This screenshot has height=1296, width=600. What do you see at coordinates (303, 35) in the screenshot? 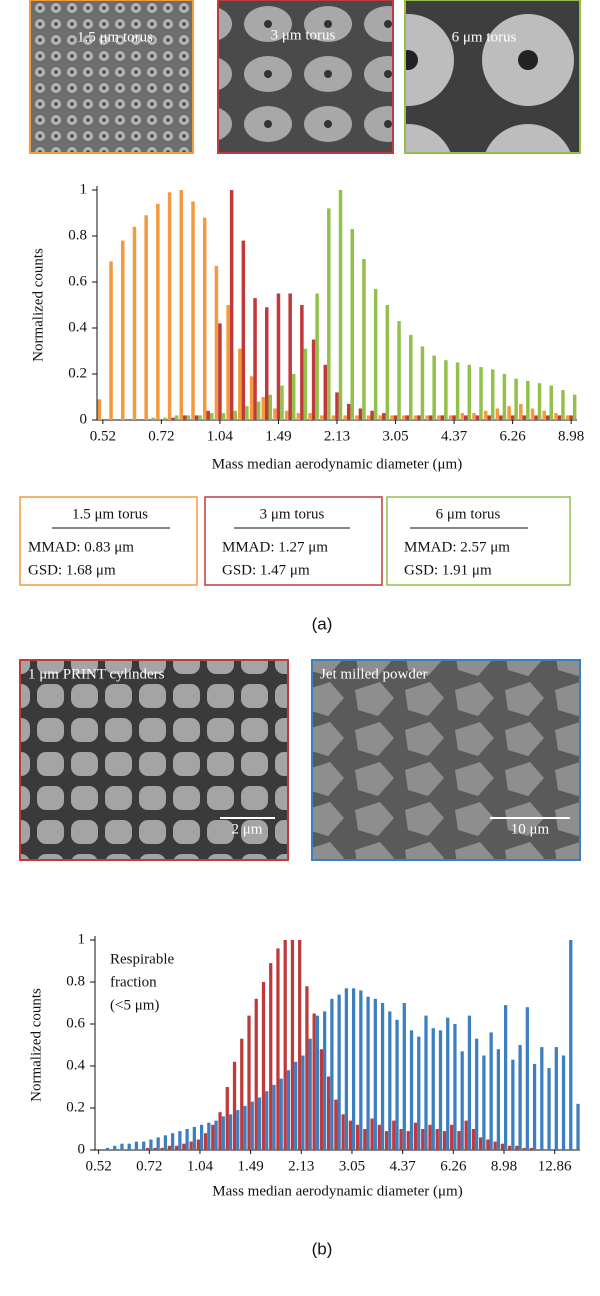
I see `image-label: 3 μm torus` at bounding box center [303, 35].